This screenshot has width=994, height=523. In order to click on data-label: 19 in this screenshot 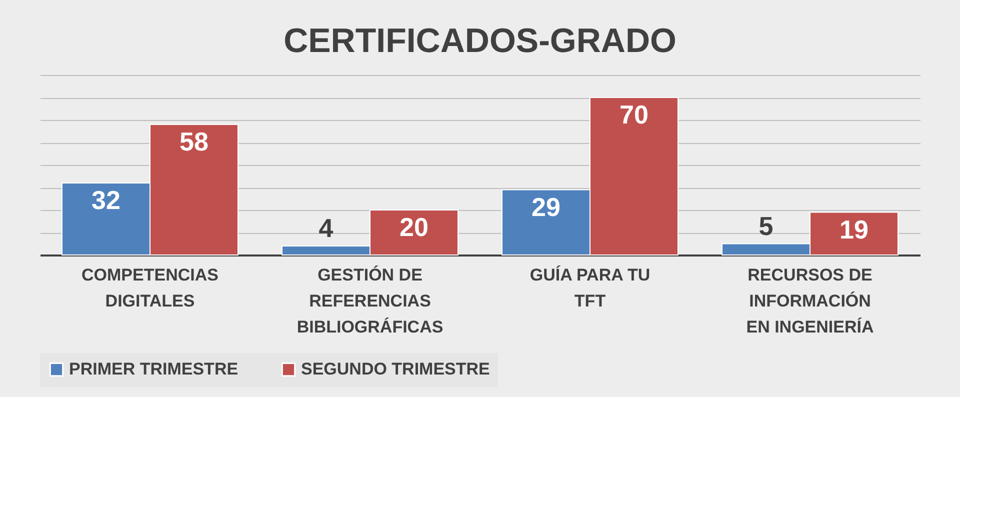, I will do `click(854, 229)`.